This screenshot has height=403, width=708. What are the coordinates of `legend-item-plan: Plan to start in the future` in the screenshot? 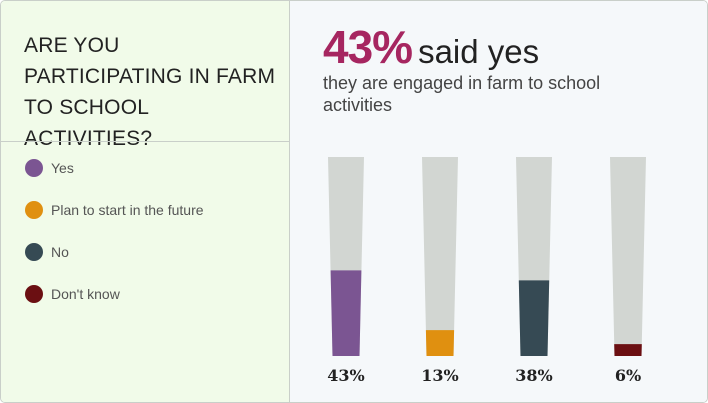 It's located at (114, 222).